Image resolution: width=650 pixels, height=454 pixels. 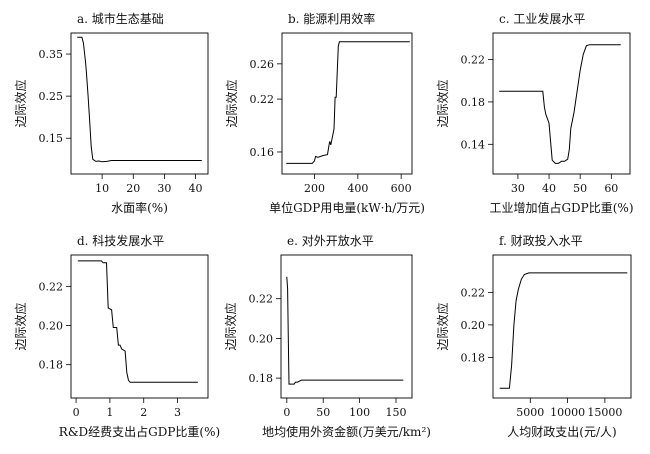 I want to click on x-tick-label: 10000, so click(x=567, y=412).